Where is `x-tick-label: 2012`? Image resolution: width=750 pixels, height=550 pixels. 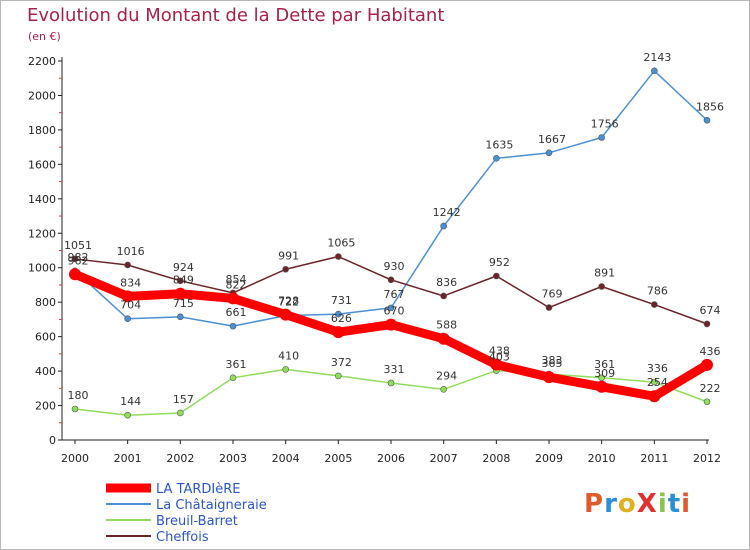 x-tick-label: 2012 is located at coordinates (707, 458).